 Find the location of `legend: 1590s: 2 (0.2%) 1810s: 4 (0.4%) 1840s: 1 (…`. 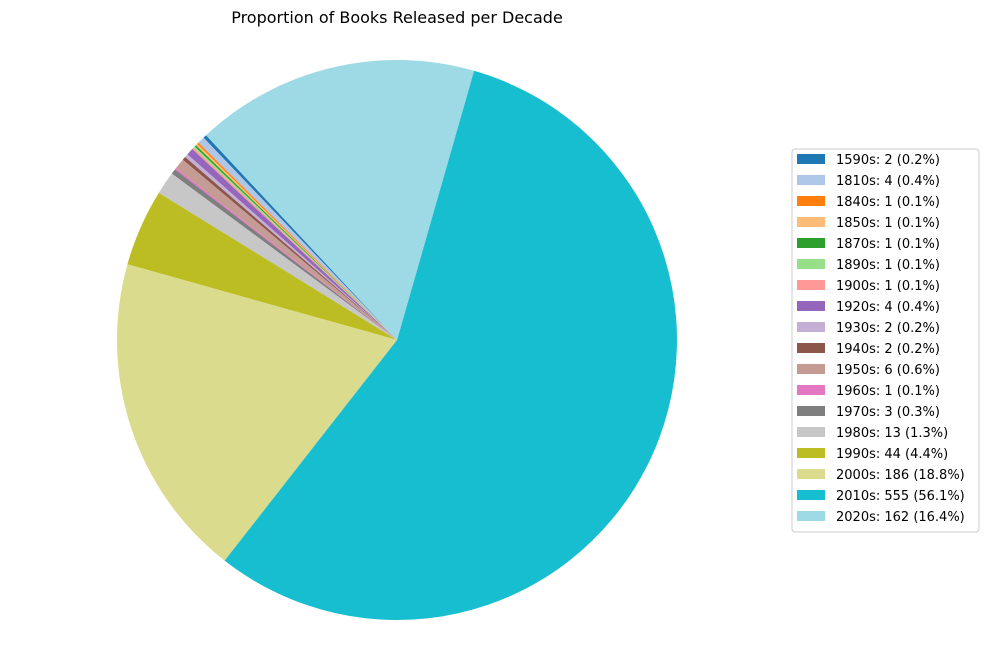

legend: 1590s: 2 (0.2%) 1810s: 4 (0.4%) 1840s: 1 (… is located at coordinates (885, 340).